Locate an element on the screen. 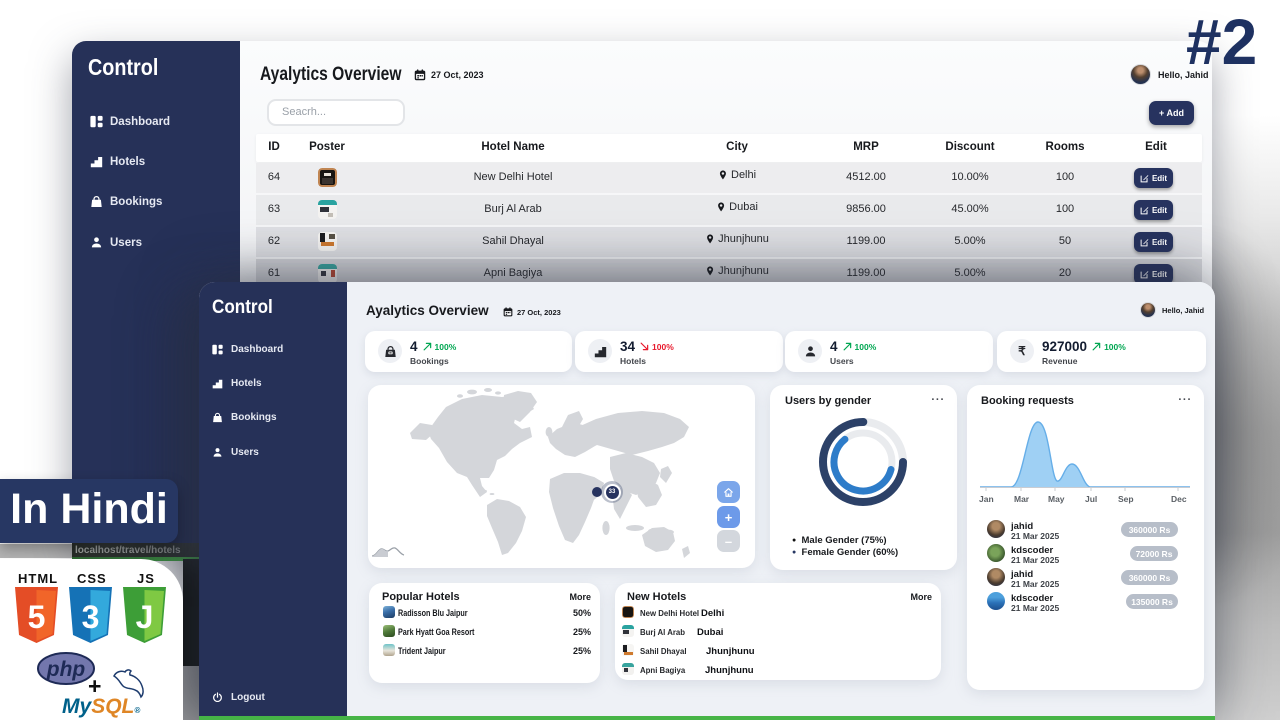 Image resolution: width=1280 pixels, height=720 pixels. svg-text: 3 is located at coordinates (91, 617).